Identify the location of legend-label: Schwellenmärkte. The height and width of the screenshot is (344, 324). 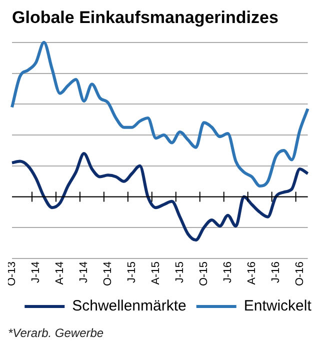
(129, 306).